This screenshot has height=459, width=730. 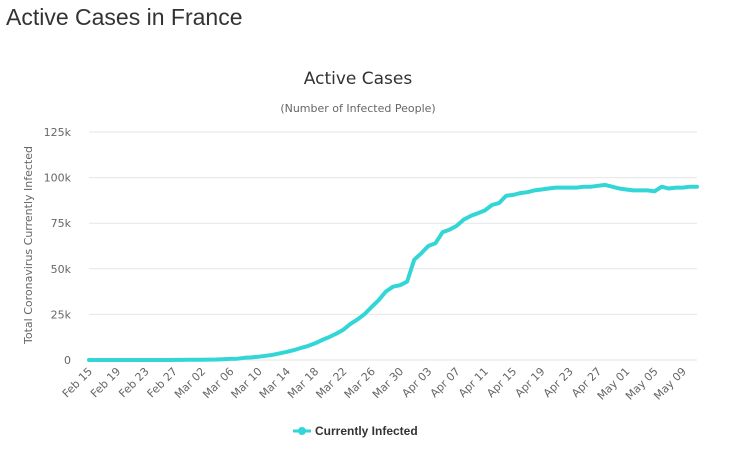 What do you see at coordinates (357, 108) in the screenshot?
I see `chart-subtitle: (Number of Infected People)` at bounding box center [357, 108].